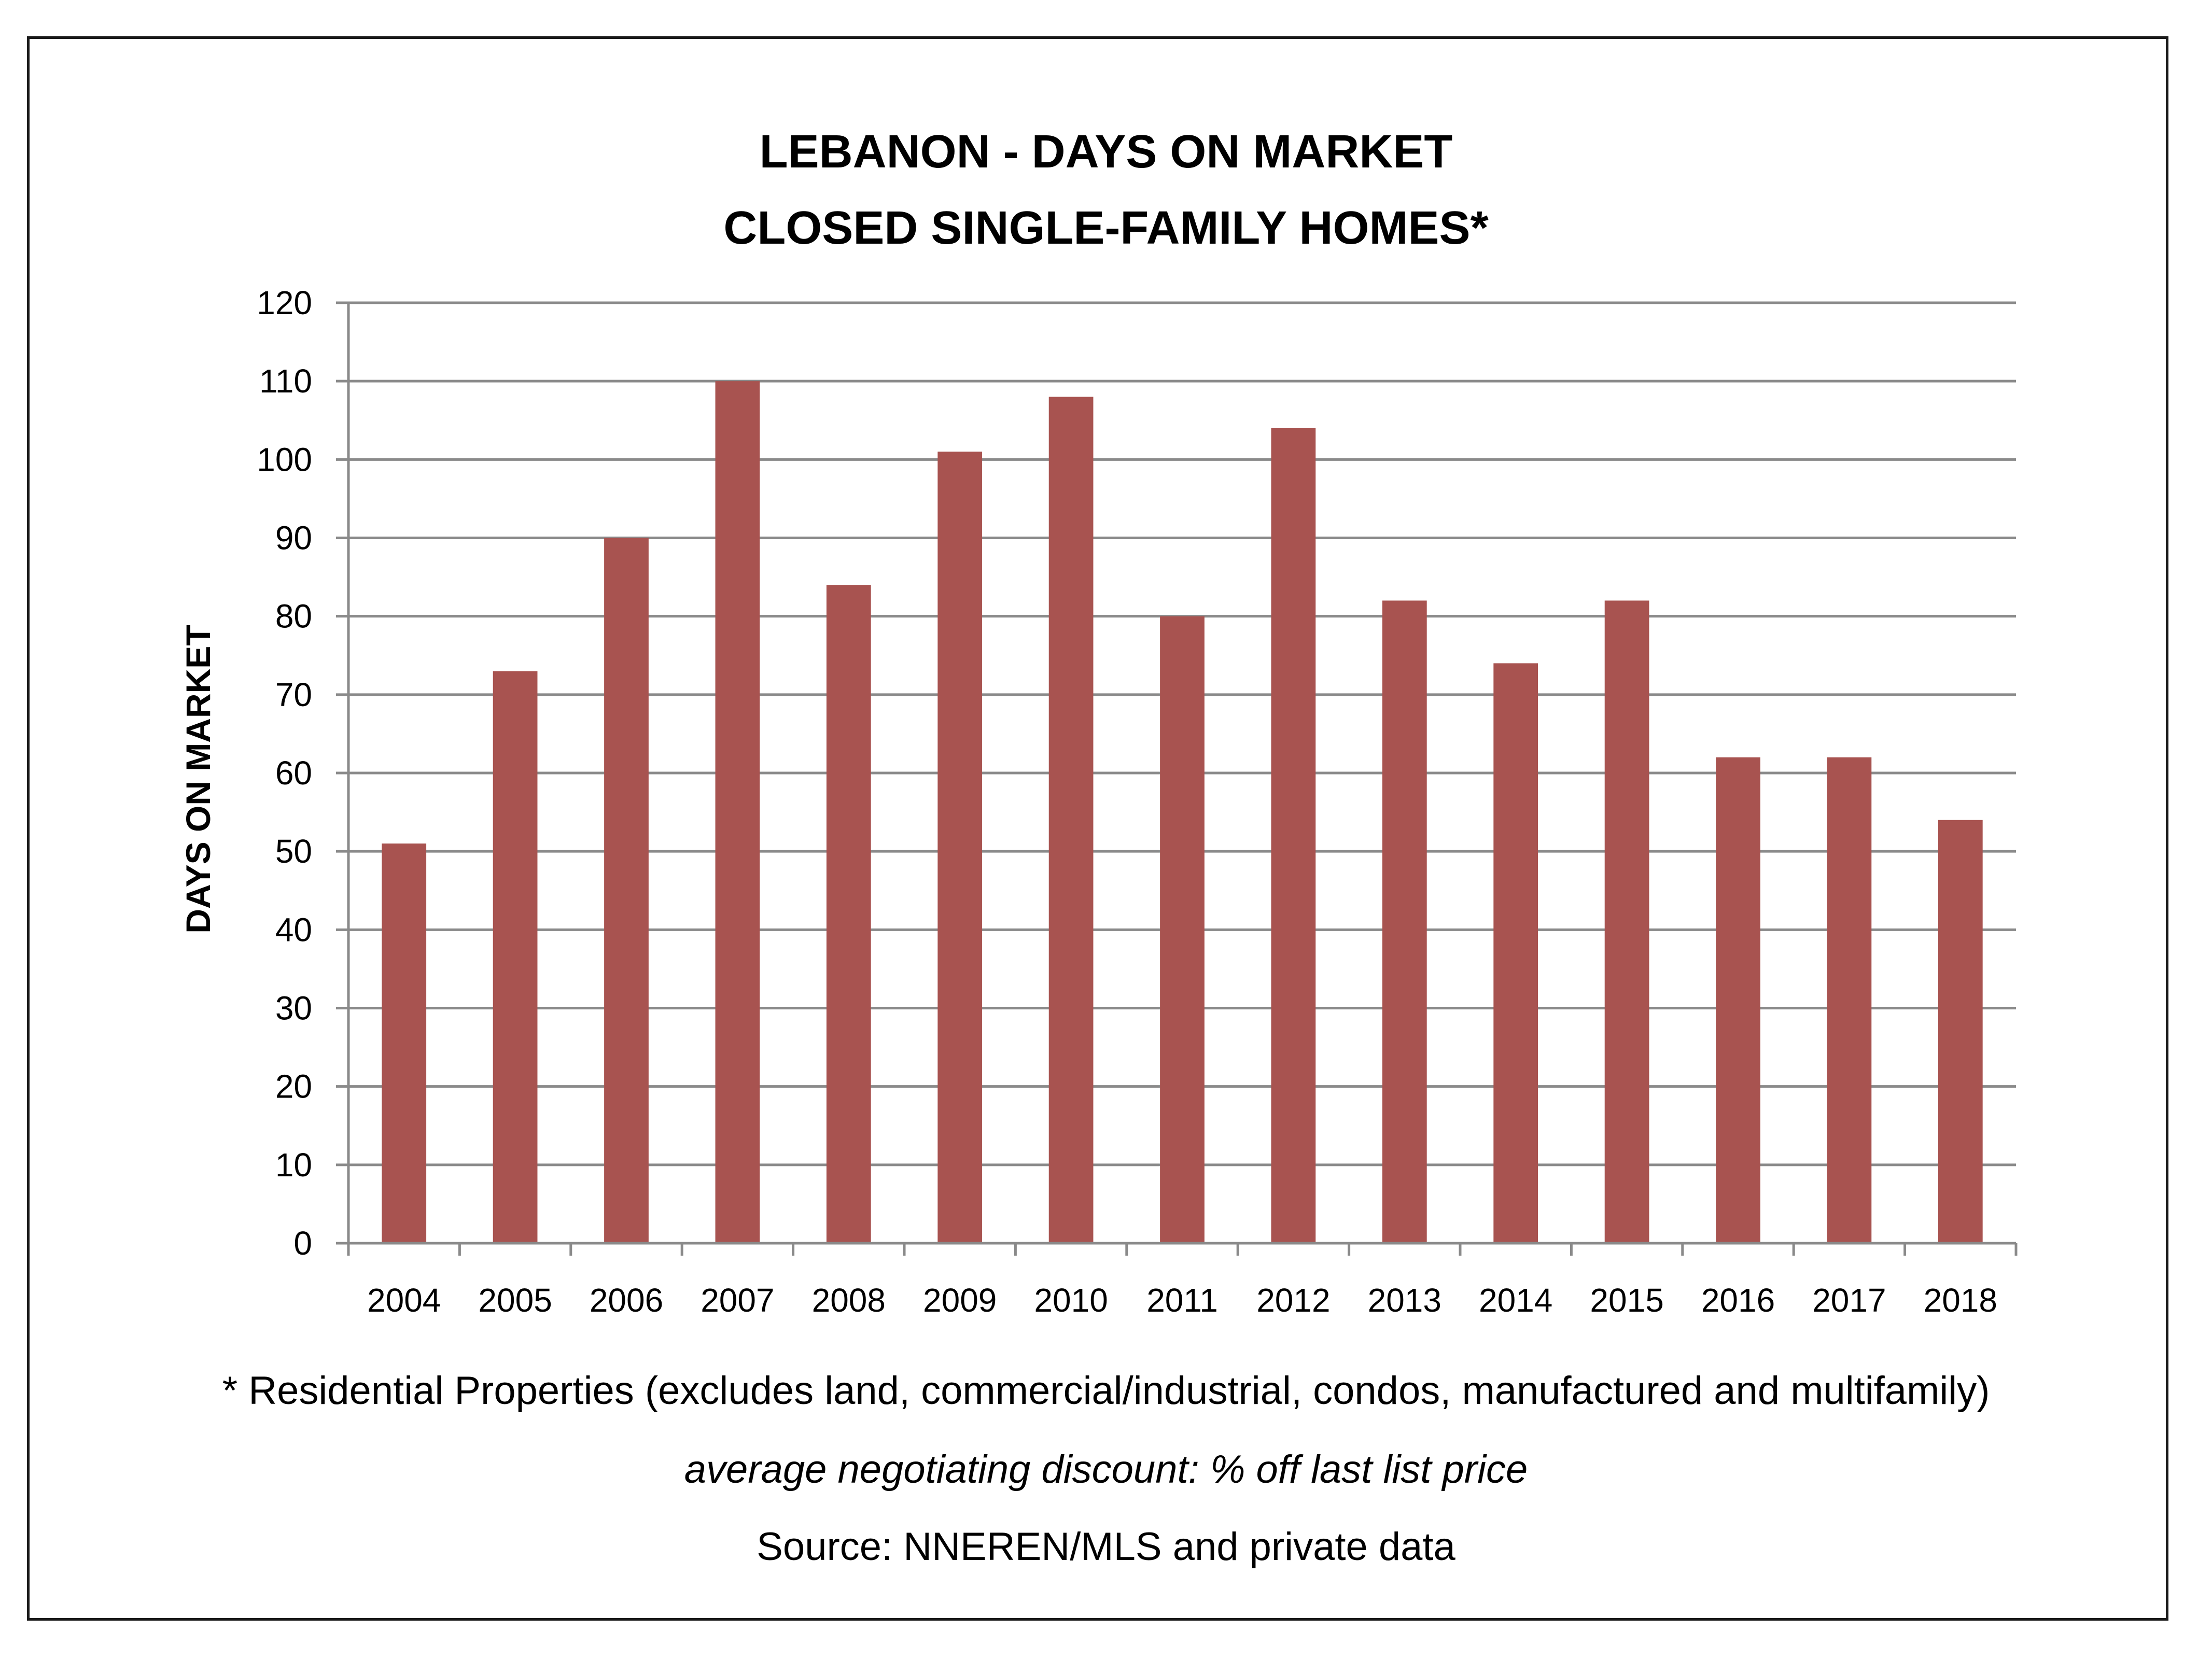 This screenshot has width=2212, height=1659. What do you see at coordinates (1293, 1300) in the screenshot?
I see `x-tick-label: 2012` at bounding box center [1293, 1300].